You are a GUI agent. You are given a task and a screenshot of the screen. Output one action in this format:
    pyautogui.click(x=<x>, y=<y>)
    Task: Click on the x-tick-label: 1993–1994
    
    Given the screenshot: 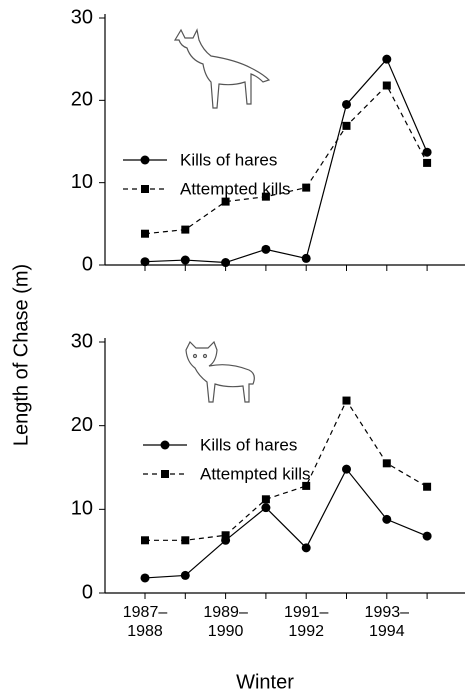 What is the action you would take?
    pyautogui.click(x=387, y=622)
    